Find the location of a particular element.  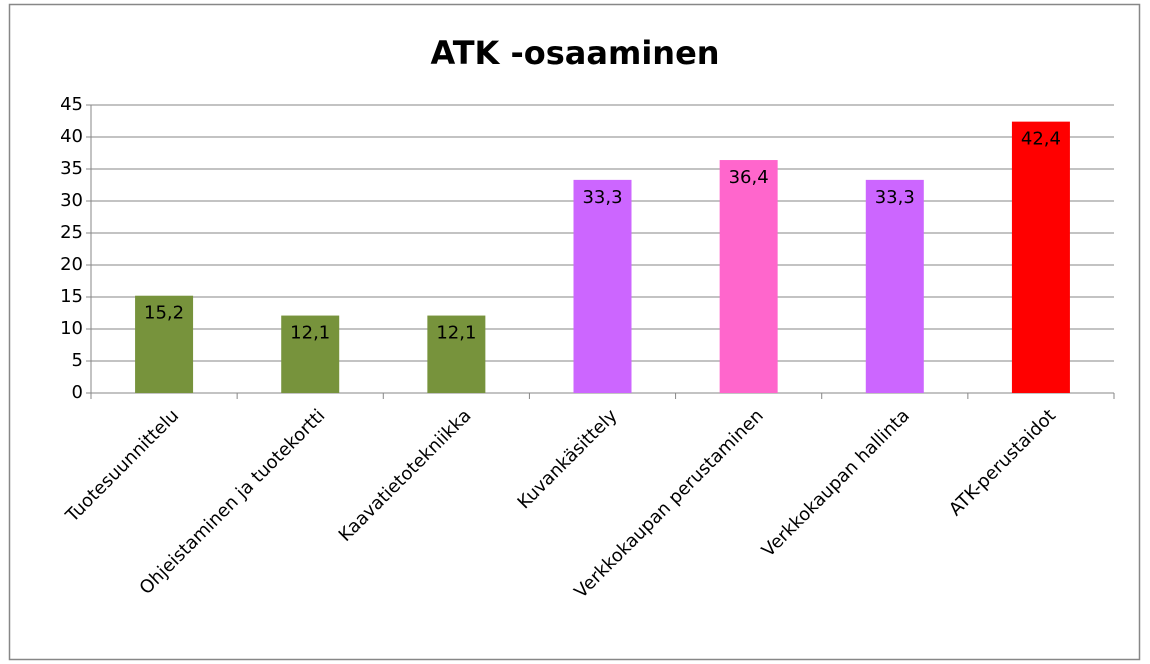

data-label: 15,2 is located at coordinates (164, 313).